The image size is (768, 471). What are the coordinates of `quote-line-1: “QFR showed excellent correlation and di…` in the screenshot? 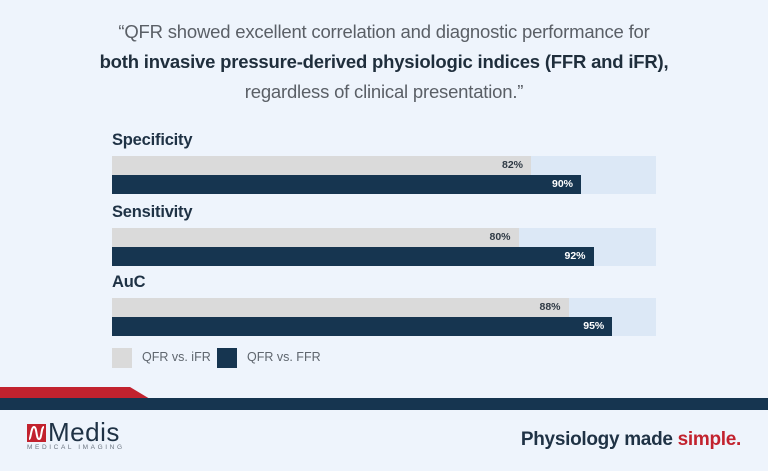 It's located at (384, 31).